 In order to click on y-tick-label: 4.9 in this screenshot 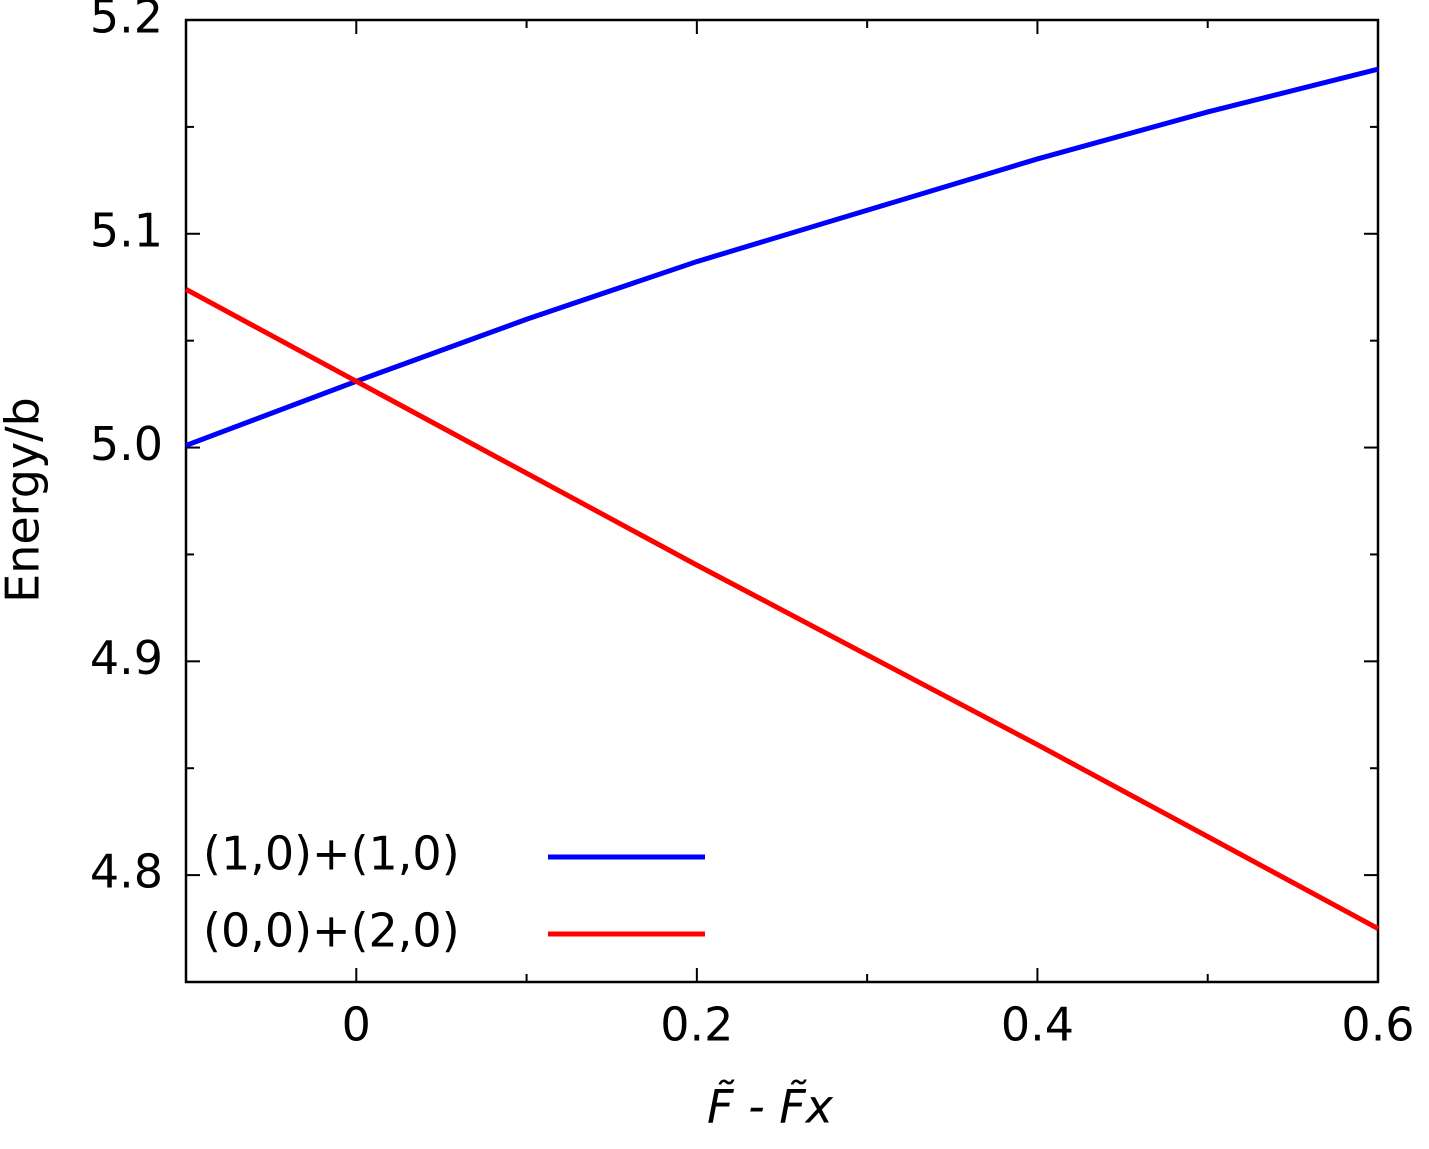, I will do `click(126, 658)`.